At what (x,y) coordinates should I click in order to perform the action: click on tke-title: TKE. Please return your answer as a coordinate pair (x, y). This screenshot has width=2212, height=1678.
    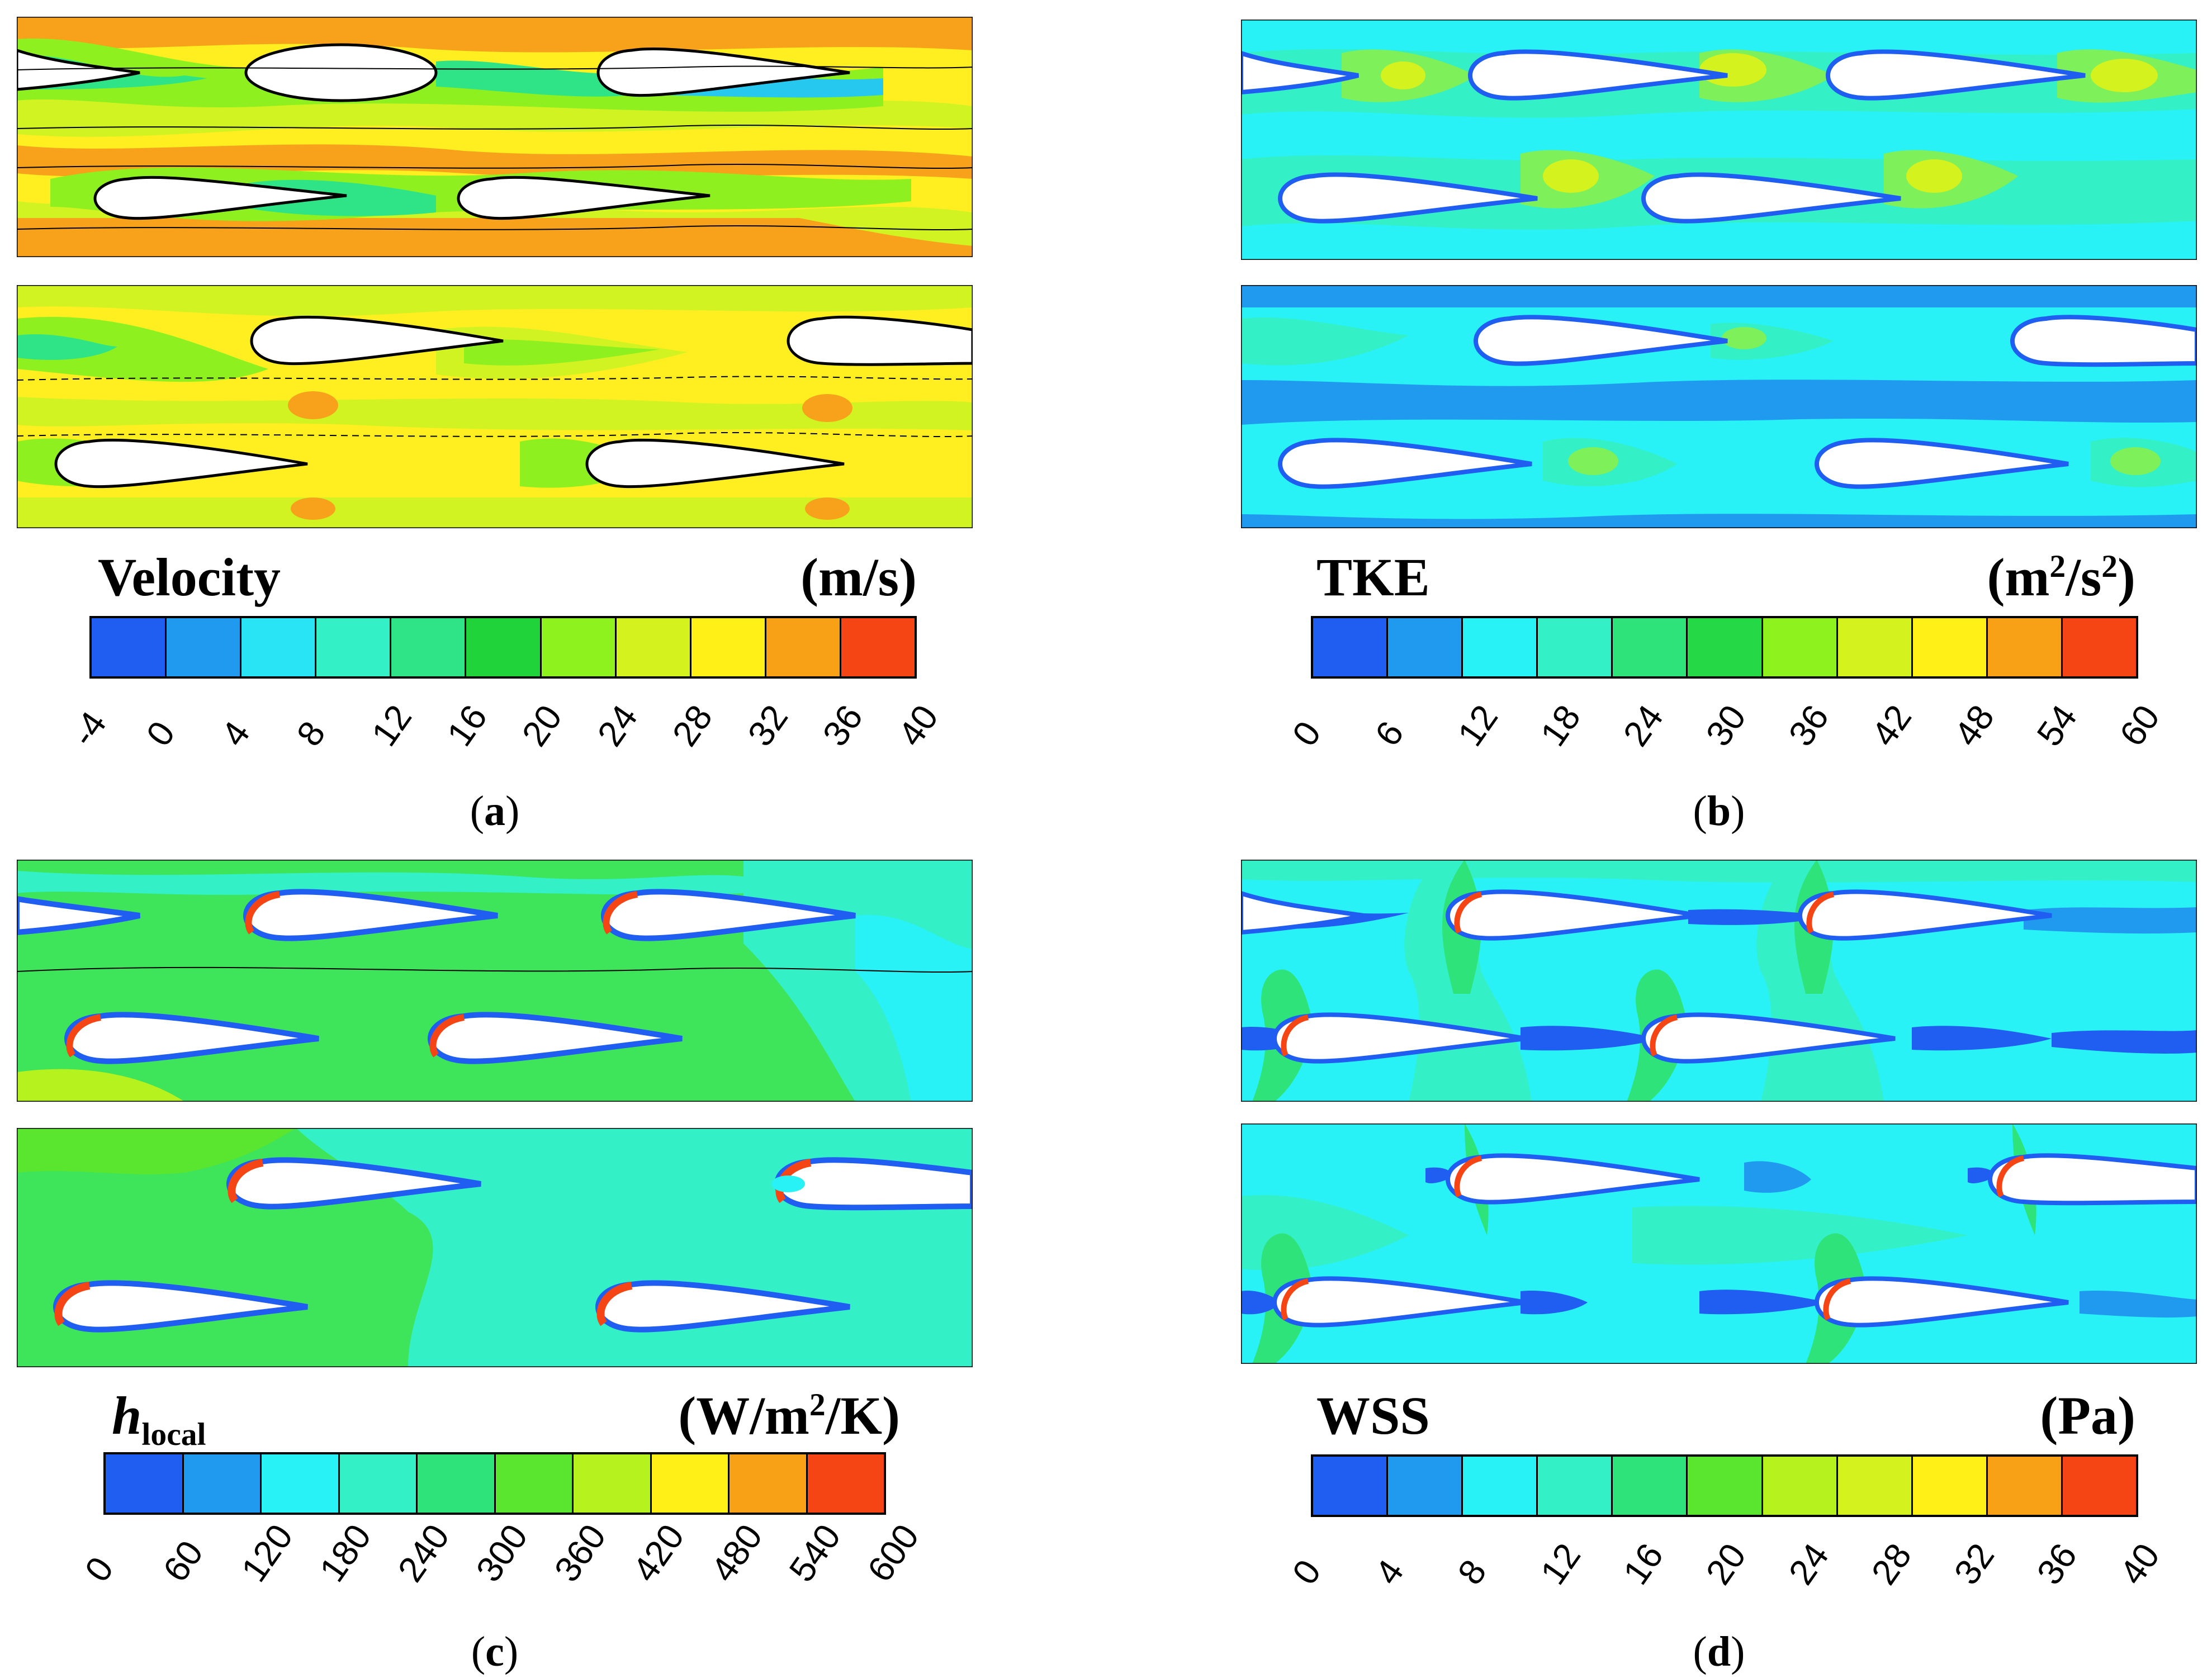
    Looking at the image, I should click on (1373, 577).